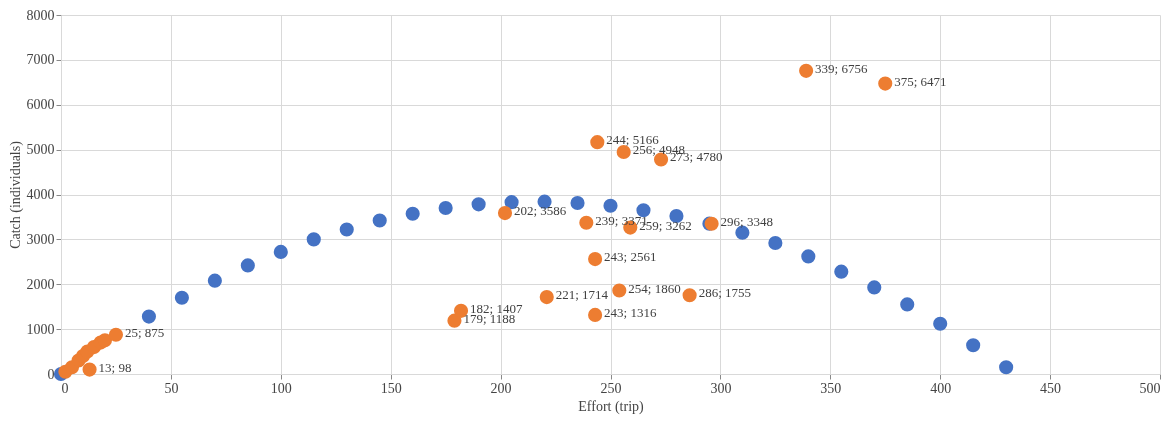 The image size is (1169, 421). I want to click on y-tick-label: 6000, so click(40, 105).